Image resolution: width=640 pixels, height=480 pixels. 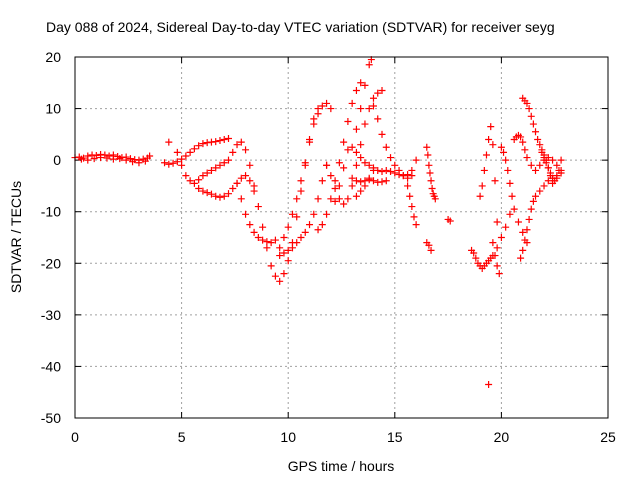 What do you see at coordinates (53, 57) in the screenshot?
I see `y-tick-label: 20` at bounding box center [53, 57].